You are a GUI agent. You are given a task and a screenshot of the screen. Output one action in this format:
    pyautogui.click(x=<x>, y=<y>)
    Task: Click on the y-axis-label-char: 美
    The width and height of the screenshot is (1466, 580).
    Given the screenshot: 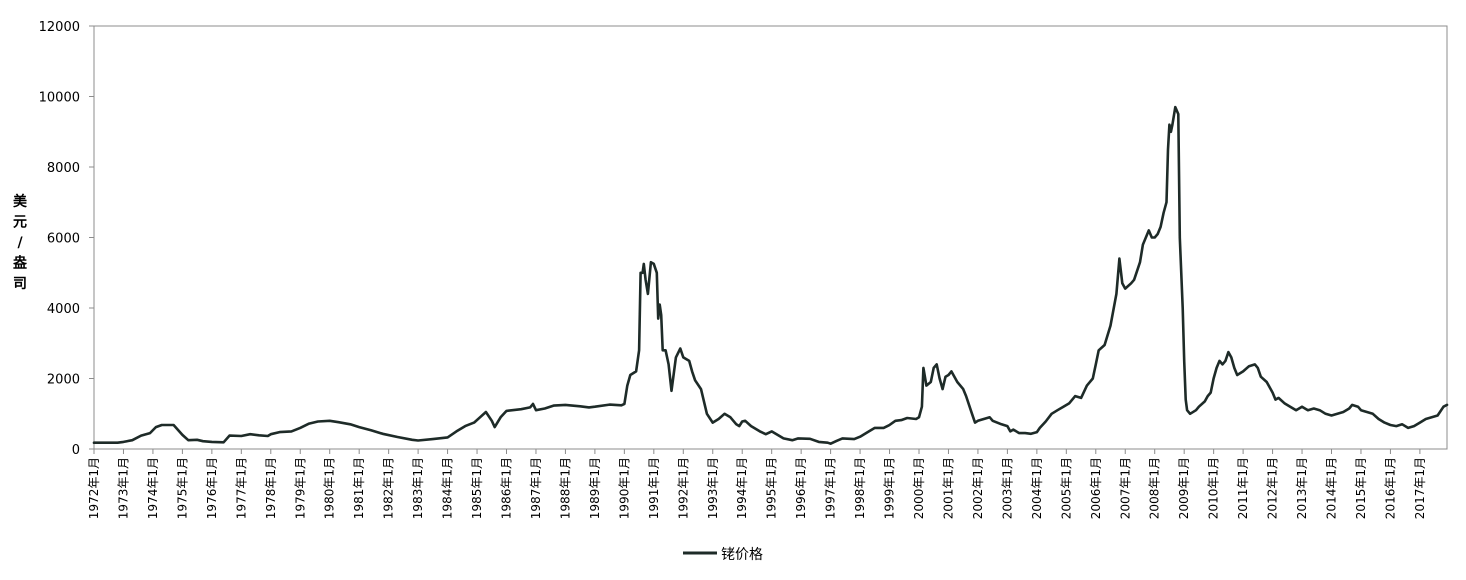 What is the action you would take?
    pyautogui.click(x=20, y=201)
    